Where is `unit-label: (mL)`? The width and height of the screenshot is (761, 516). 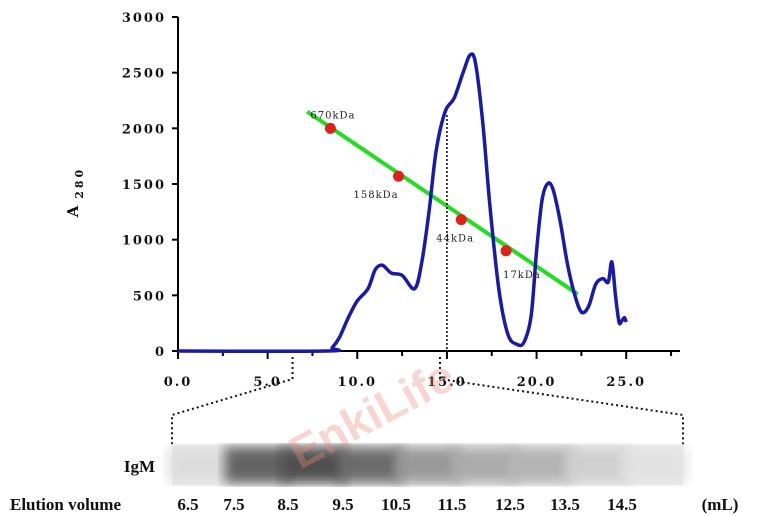 unit-label: (mL) is located at coordinates (720, 504).